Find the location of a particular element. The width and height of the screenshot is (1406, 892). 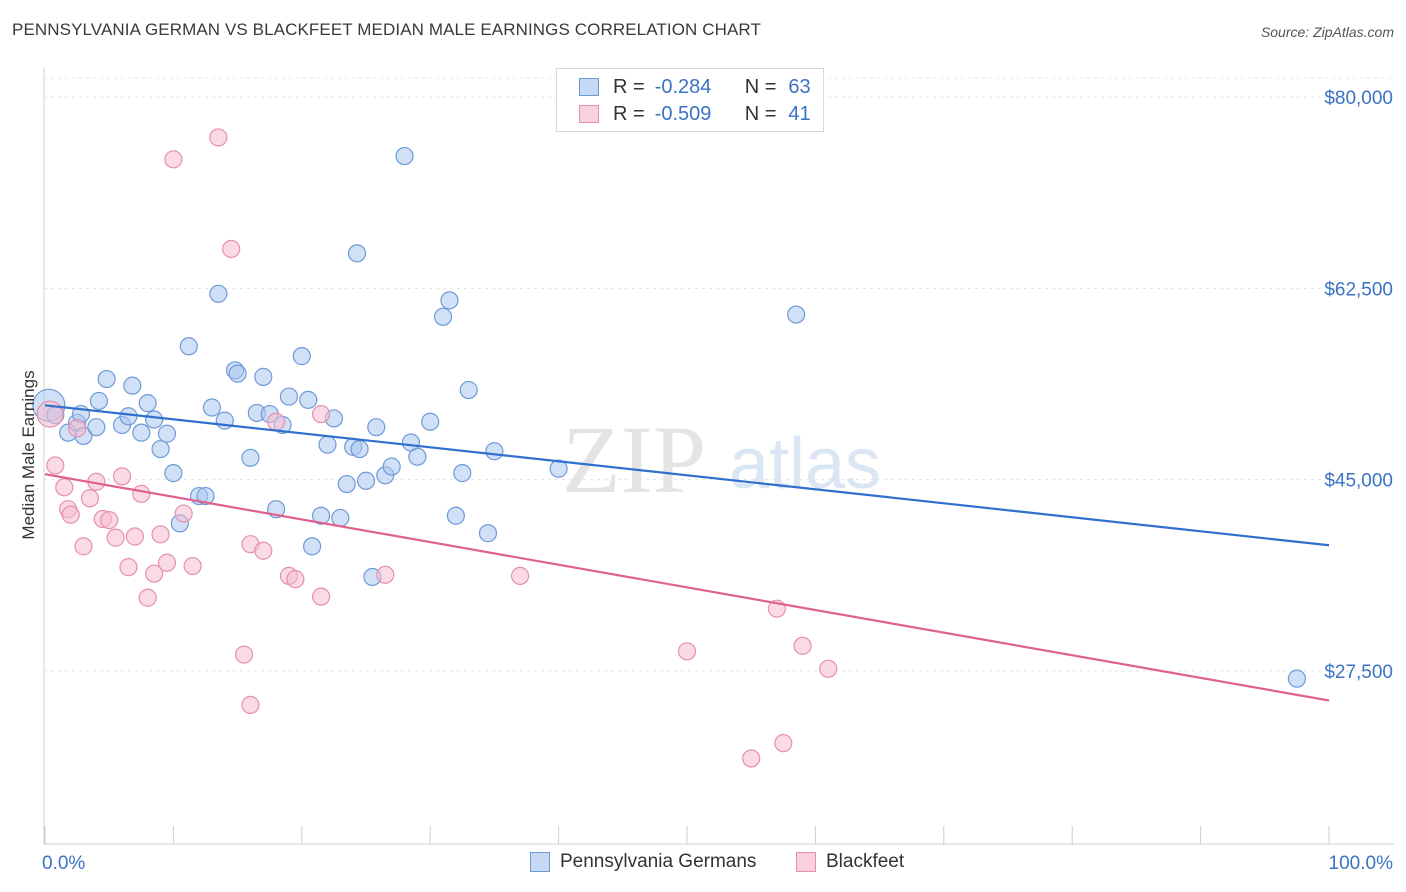

y-axis-label: Median Male Earnings is located at coordinates (28, 454).